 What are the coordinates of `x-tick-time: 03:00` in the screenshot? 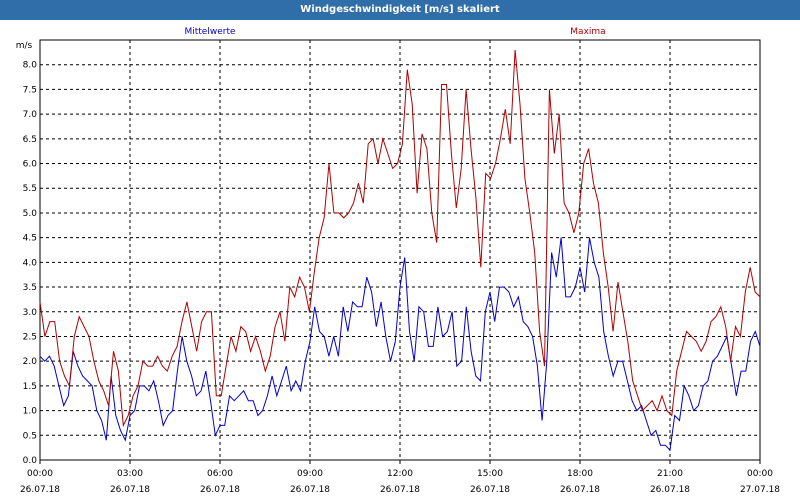 It's located at (130, 474).